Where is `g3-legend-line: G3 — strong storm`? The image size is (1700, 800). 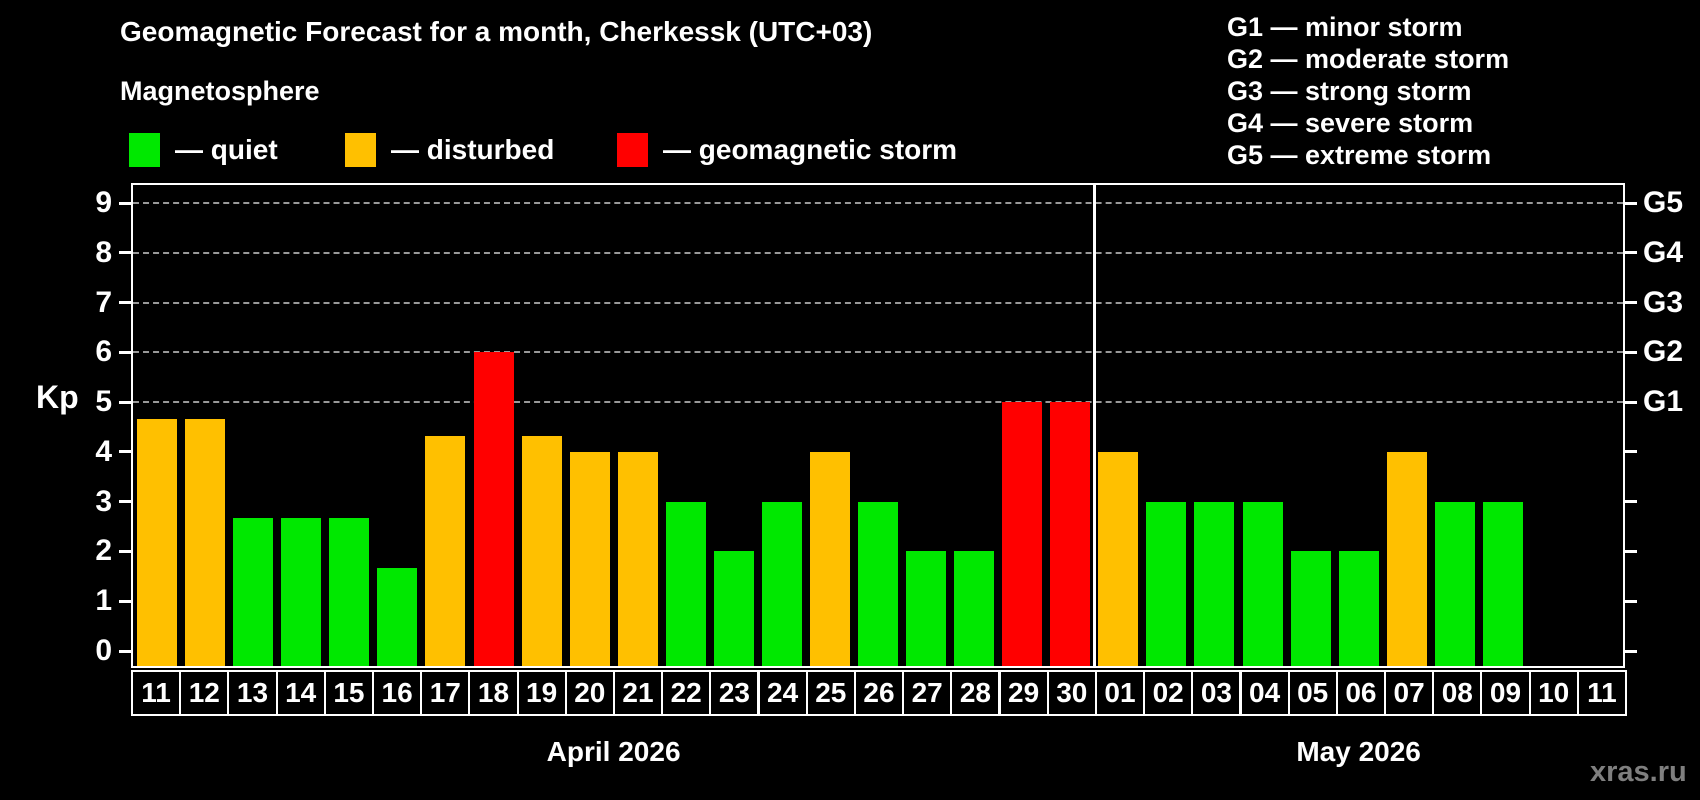 g3-legend-line: G3 — strong storm is located at coordinates (1349, 91).